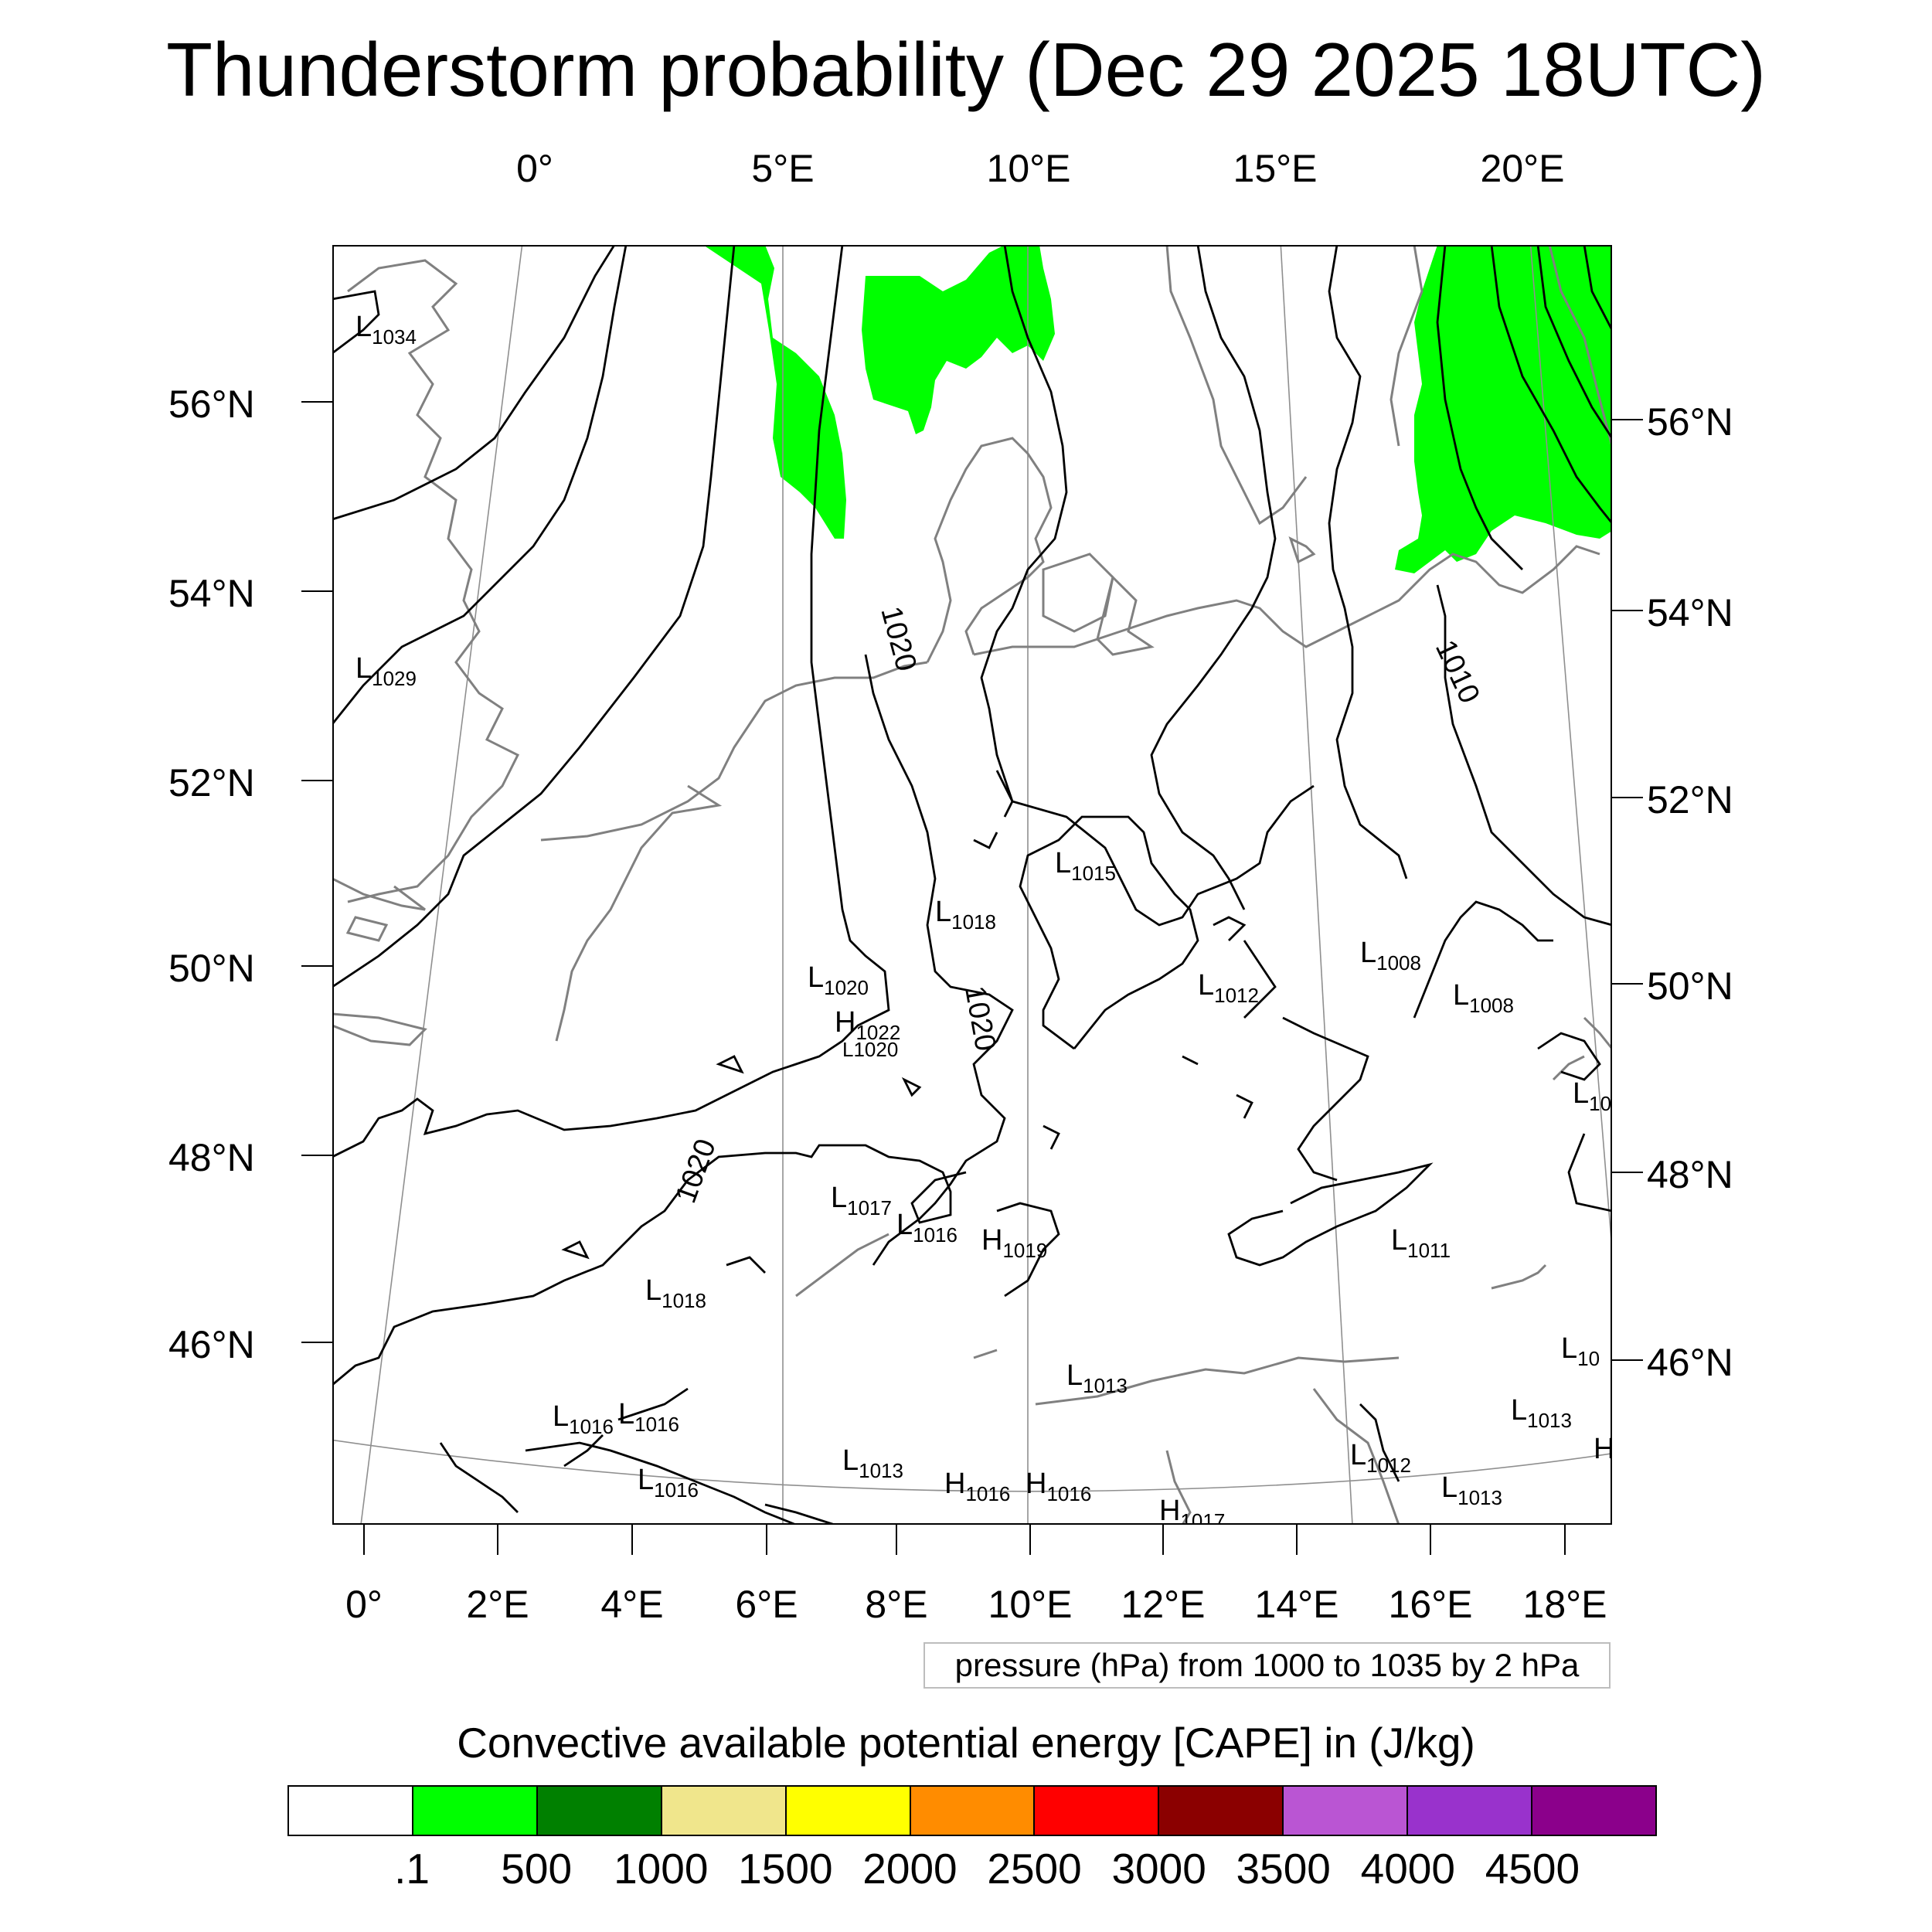  I want to click on pressure-center: L1034, so click(386, 330).